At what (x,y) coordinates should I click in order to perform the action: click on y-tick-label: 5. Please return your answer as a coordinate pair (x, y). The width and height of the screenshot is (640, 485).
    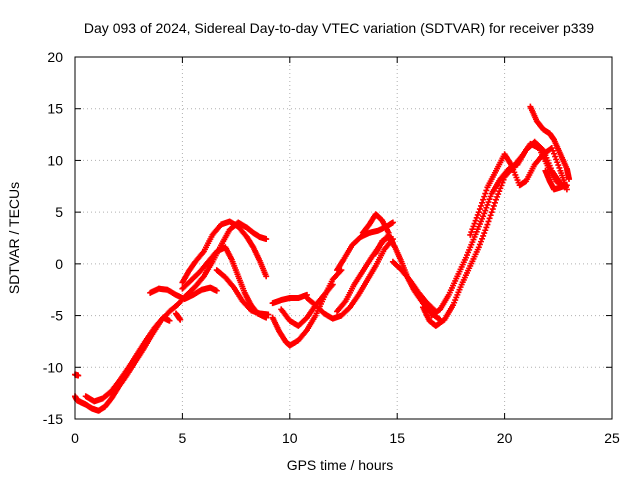
    Looking at the image, I should click on (59, 212).